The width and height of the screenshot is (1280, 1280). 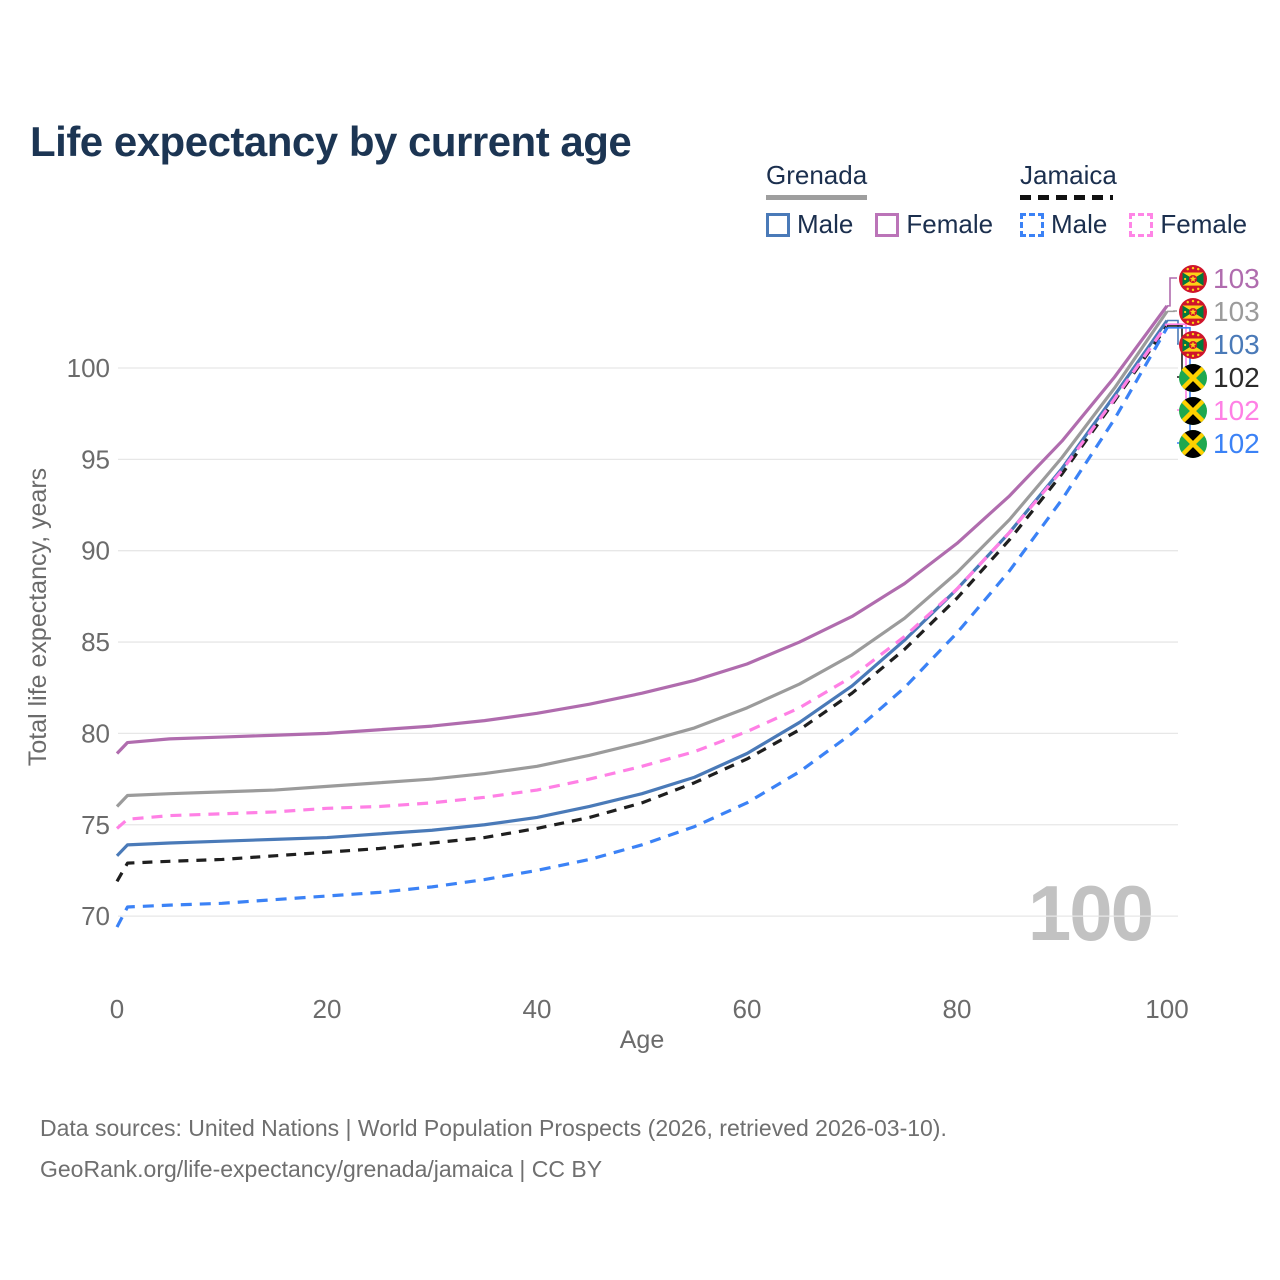 What do you see at coordinates (747, 1009) in the screenshot?
I see `x-tick-label: 60` at bounding box center [747, 1009].